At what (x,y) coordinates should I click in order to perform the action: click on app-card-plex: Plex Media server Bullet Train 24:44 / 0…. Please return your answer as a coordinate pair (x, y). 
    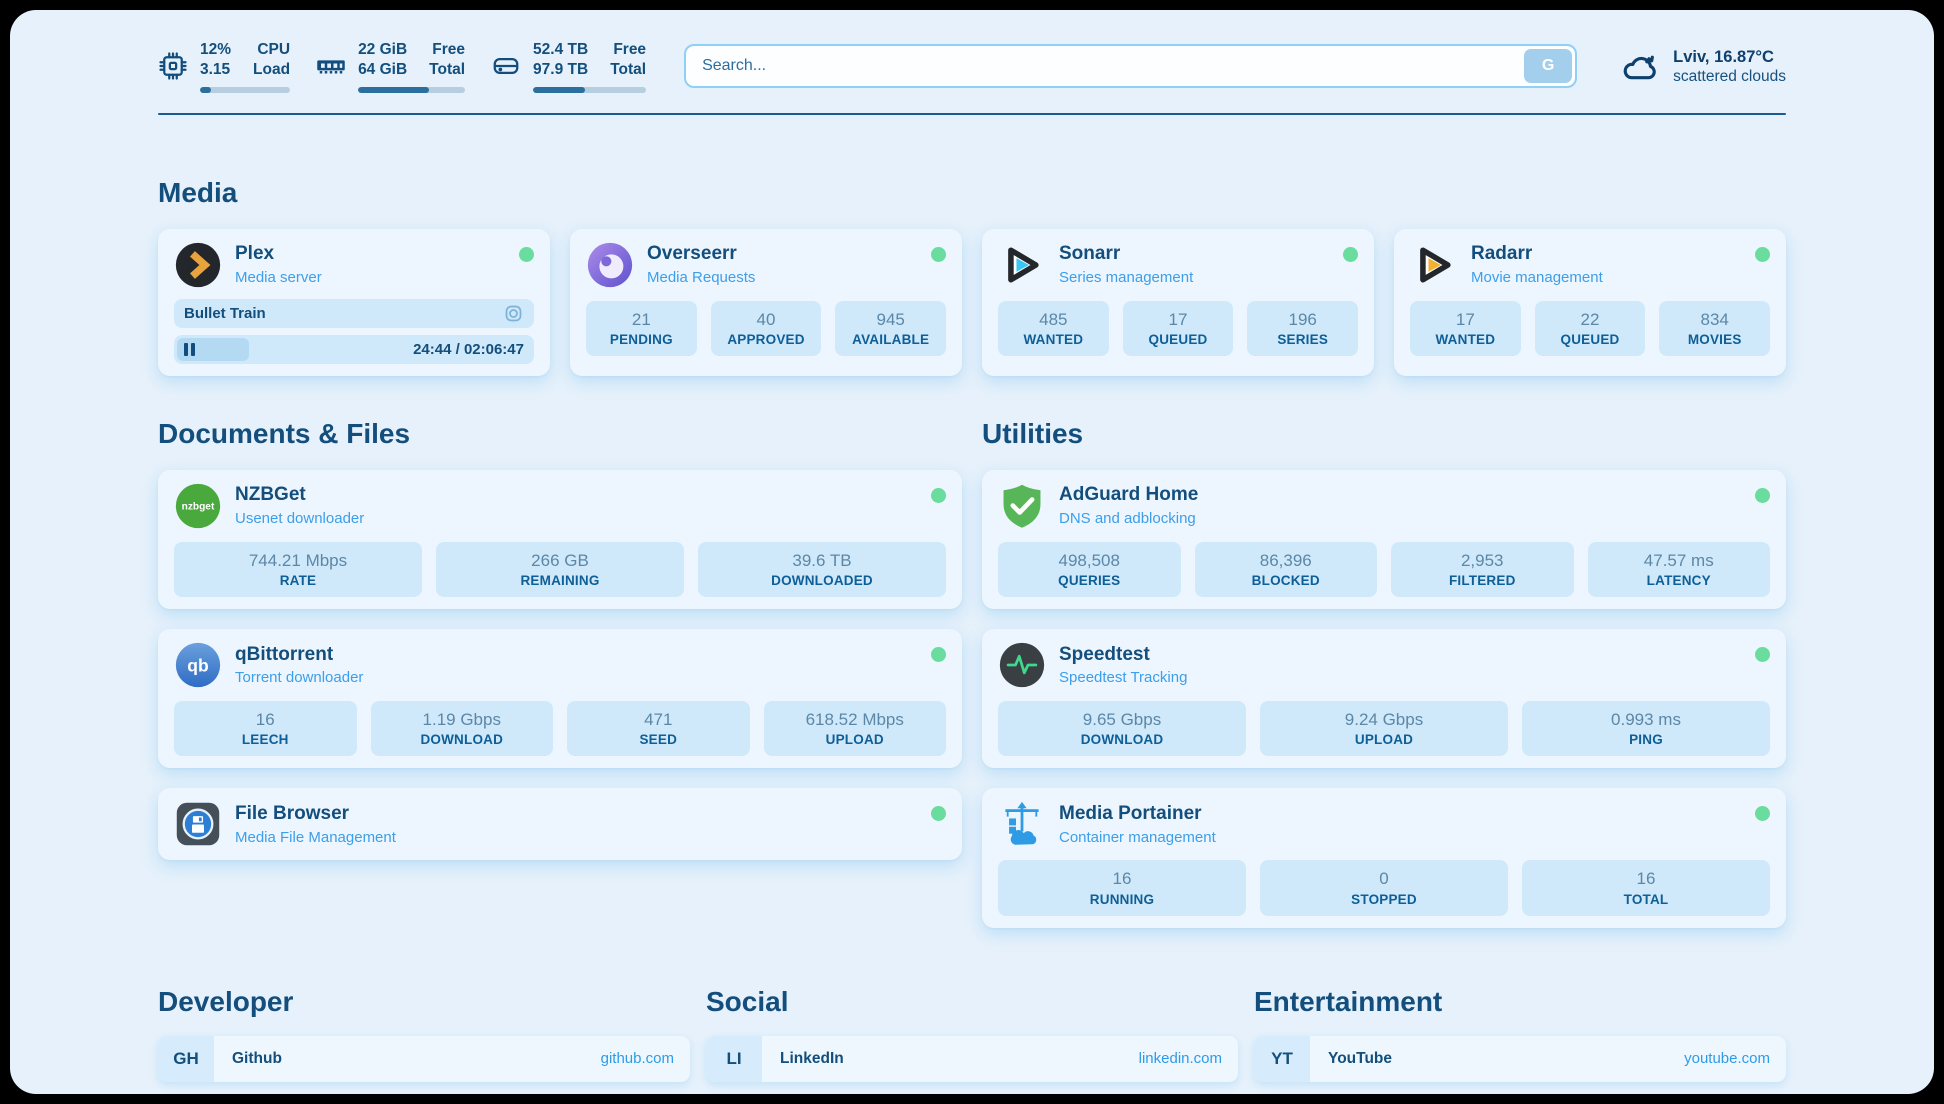
    Looking at the image, I should click on (354, 302).